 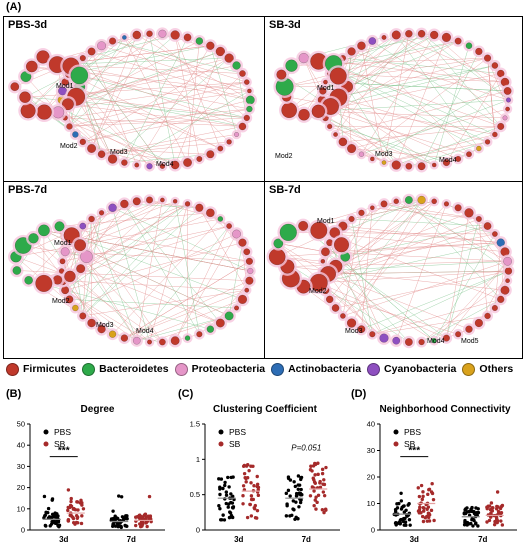 What do you see at coordinates (21, 445) in the screenshot?
I see `y-tick-label: 40` at bounding box center [21, 445].